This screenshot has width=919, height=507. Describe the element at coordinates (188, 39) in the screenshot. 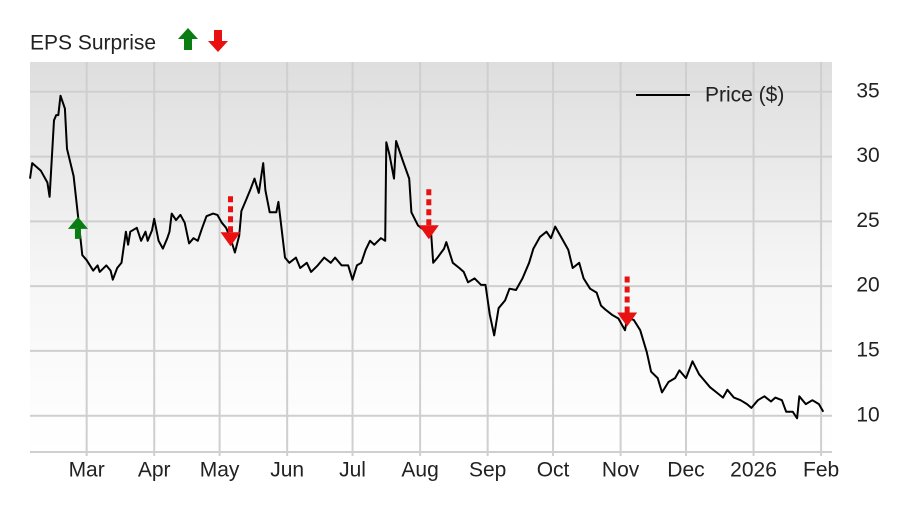

I see `up-icon` at that location.